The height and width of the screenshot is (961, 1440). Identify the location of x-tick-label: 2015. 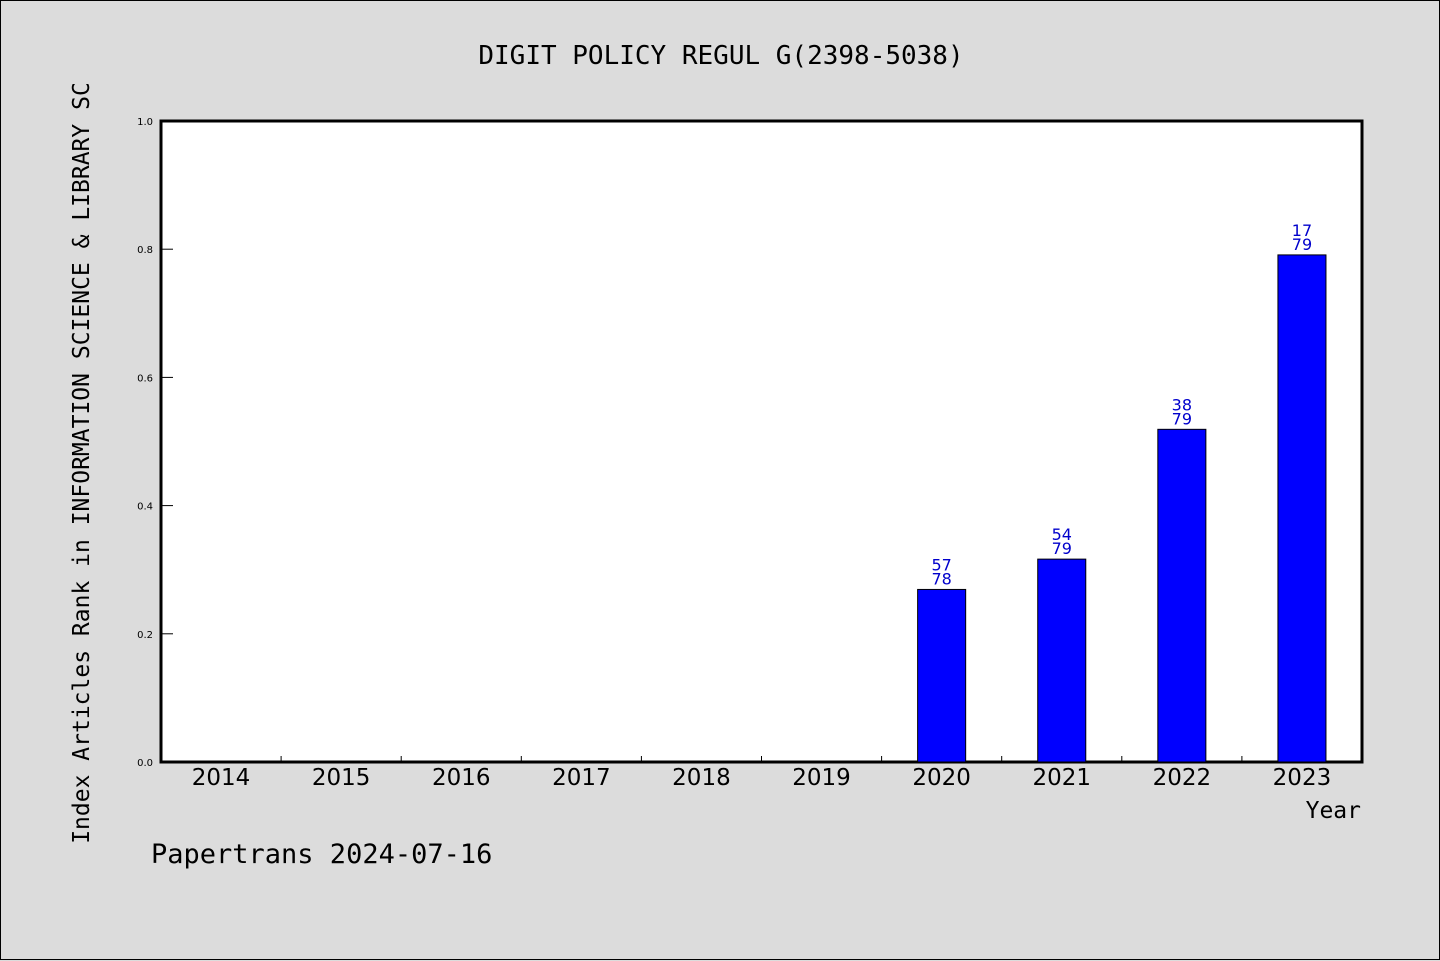
(341, 778).